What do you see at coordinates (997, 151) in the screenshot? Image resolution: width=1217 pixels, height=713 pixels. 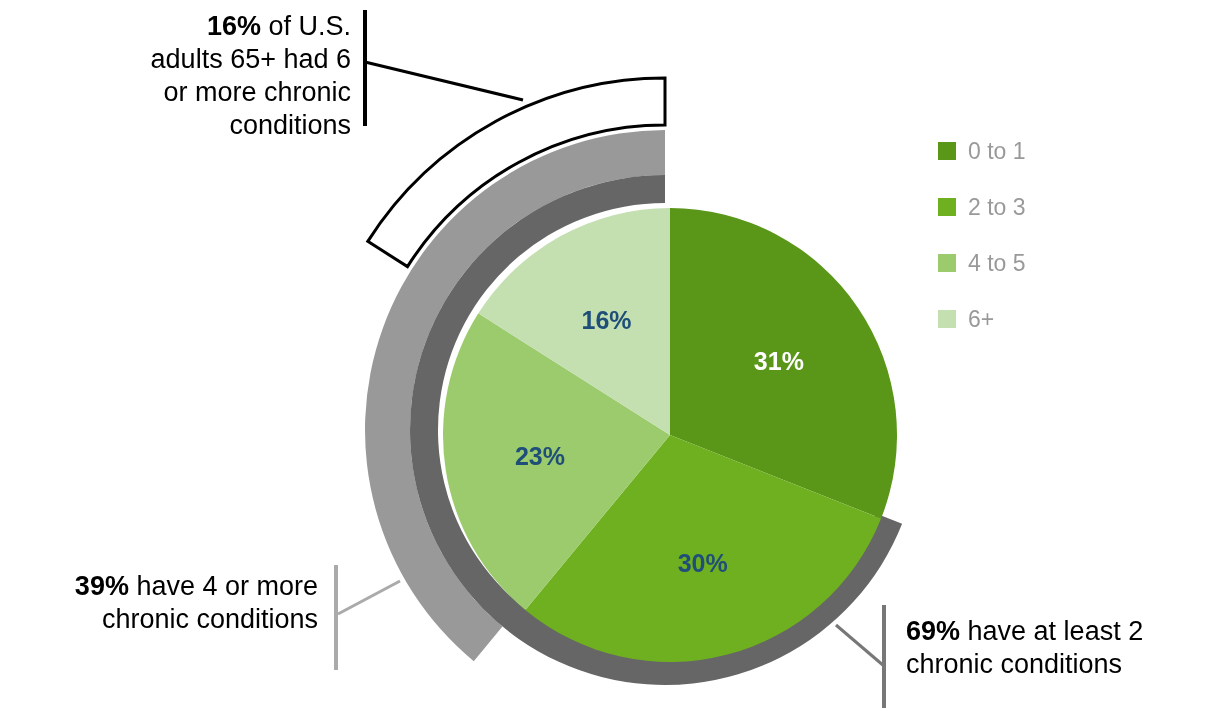 I see `legend-label: 0 to 1` at bounding box center [997, 151].